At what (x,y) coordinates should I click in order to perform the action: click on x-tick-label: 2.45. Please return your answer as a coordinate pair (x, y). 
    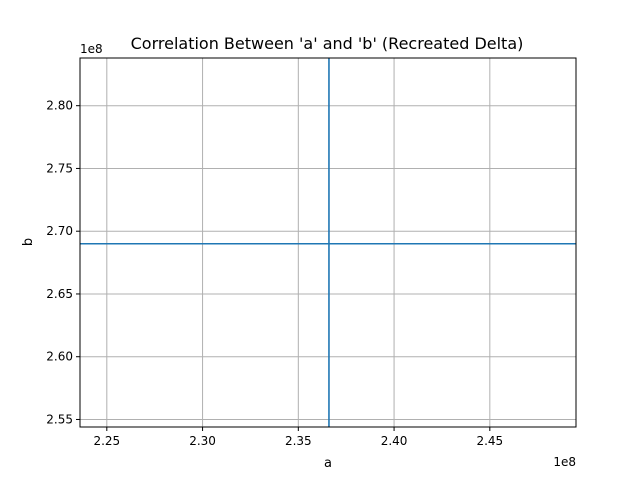
    Looking at the image, I should click on (489, 441).